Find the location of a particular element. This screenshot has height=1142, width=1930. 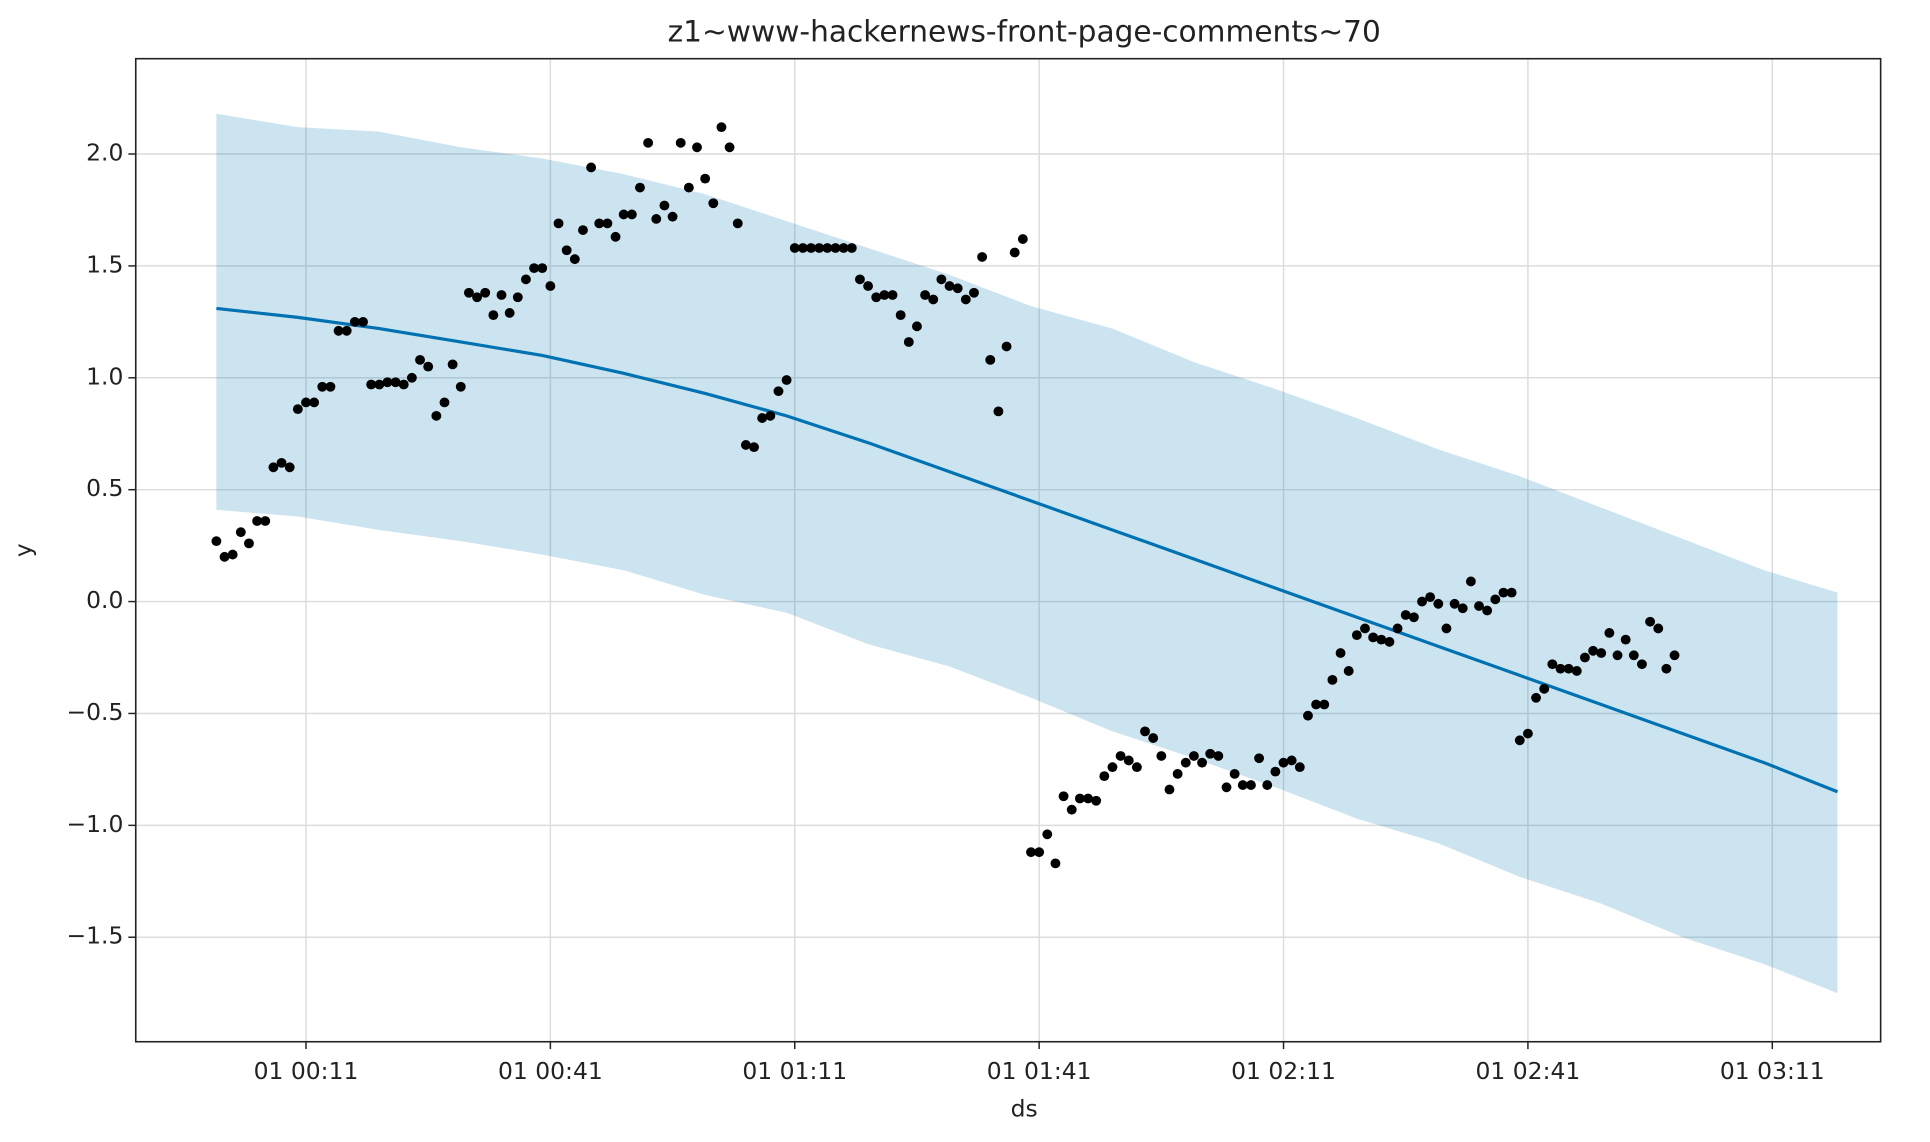

y-tick-label: −1.5 is located at coordinates (94, 936).